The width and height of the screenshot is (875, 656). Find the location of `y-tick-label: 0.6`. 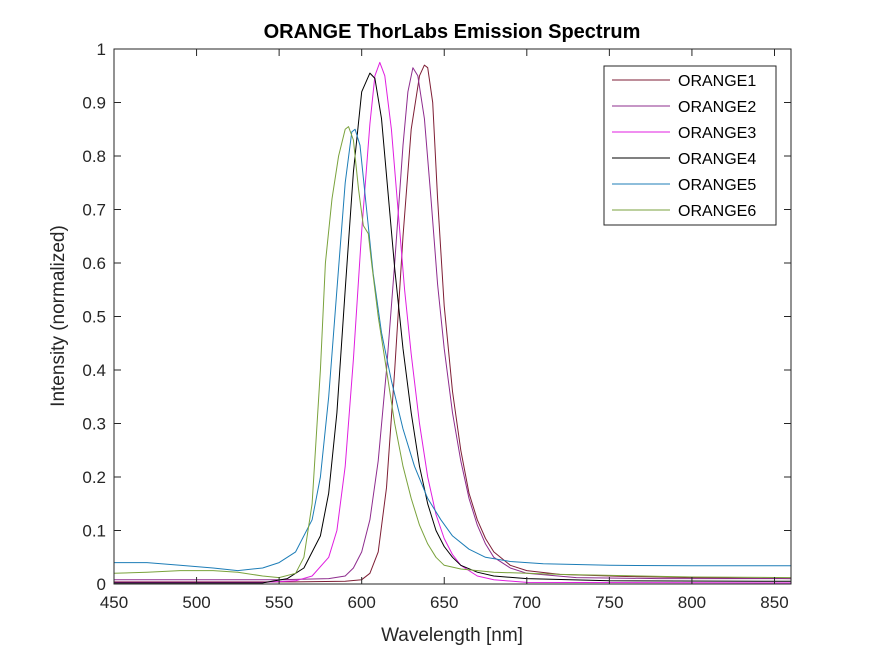

y-tick-label: 0.6 is located at coordinates (94, 263).